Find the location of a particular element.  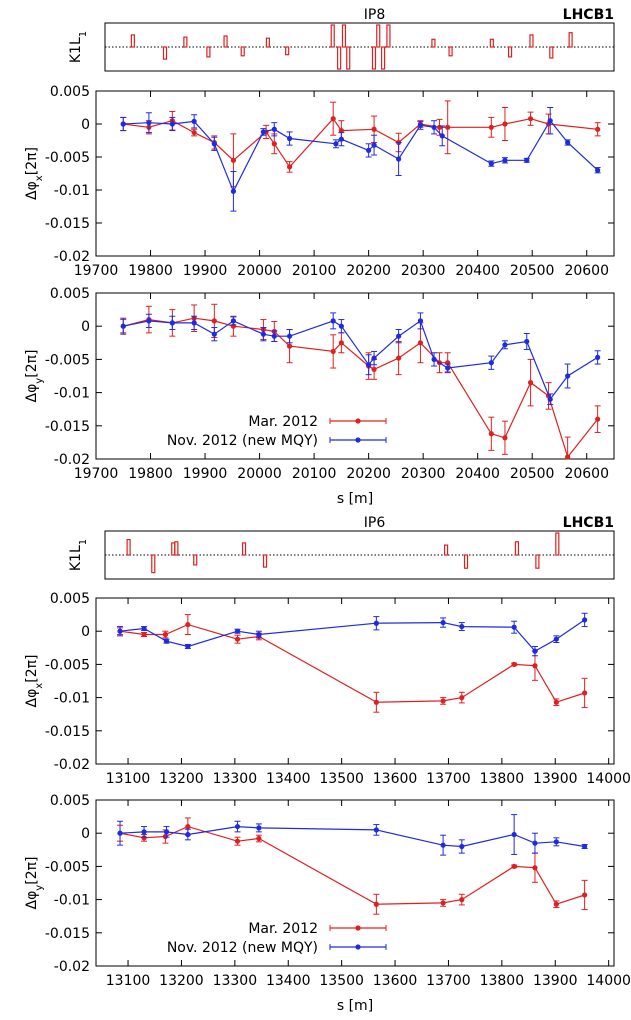

x-tick-label: 13400 is located at coordinates (288, 779).